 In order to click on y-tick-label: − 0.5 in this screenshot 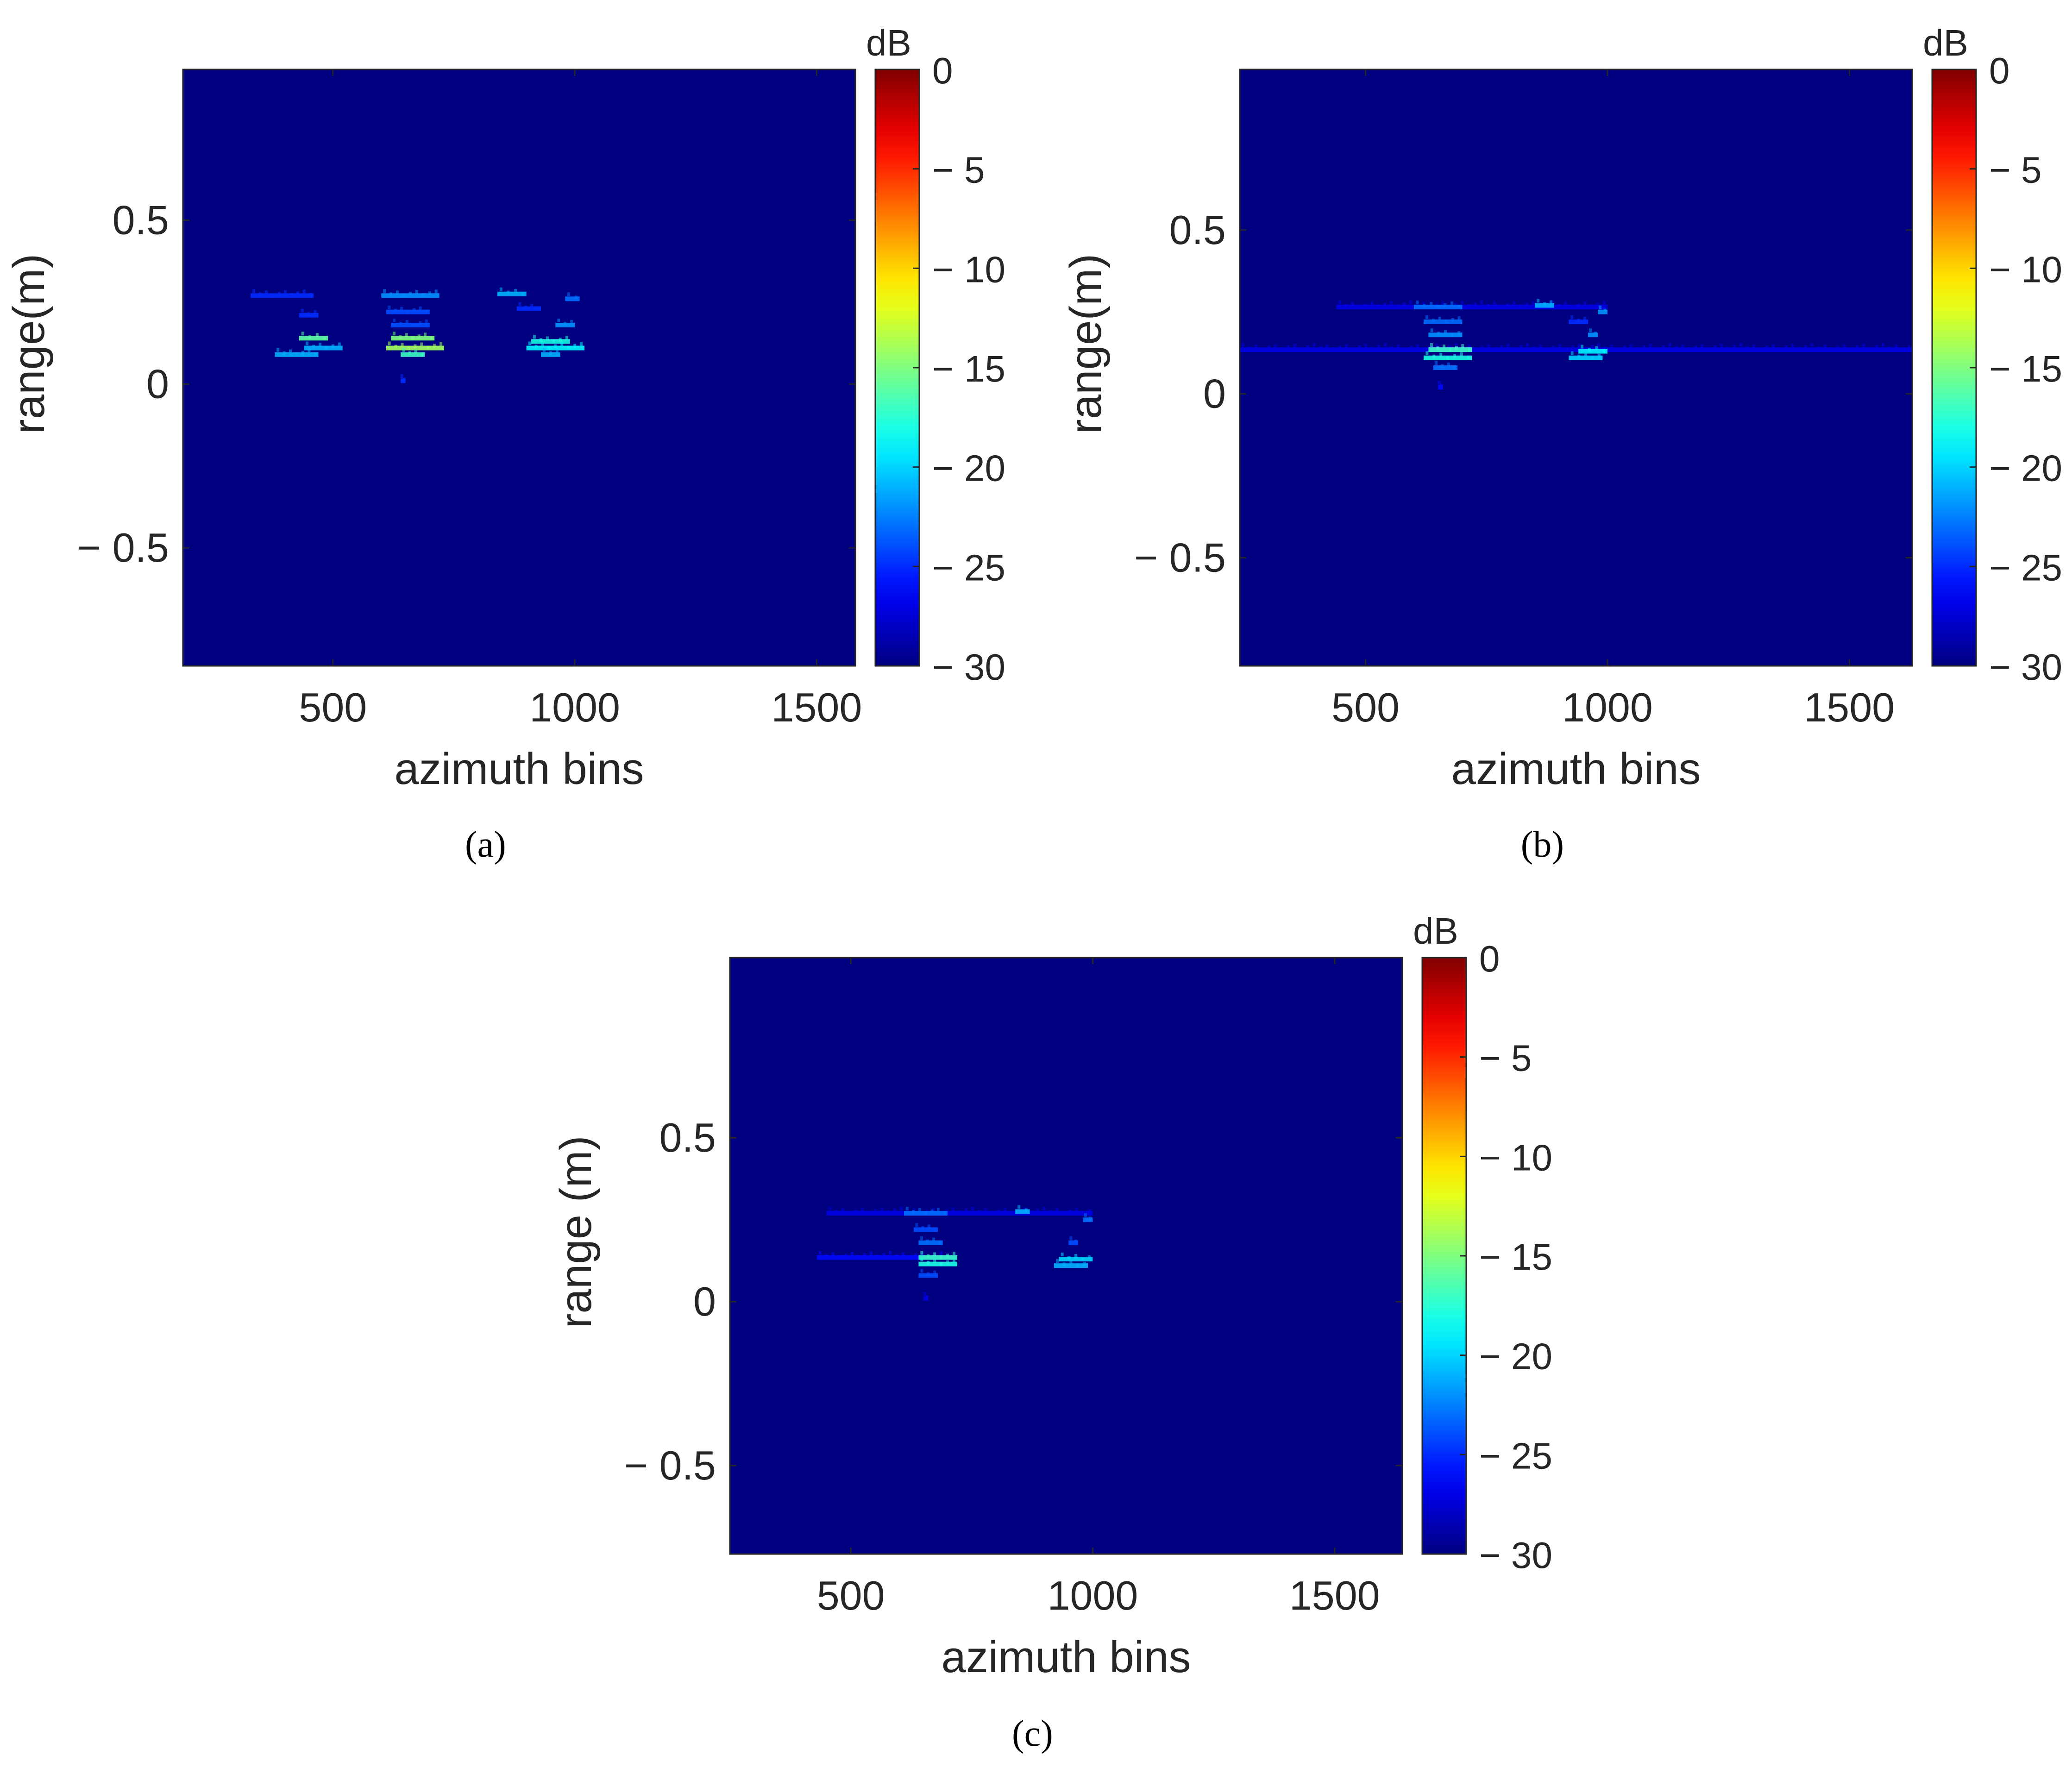, I will do `click(670, 1465)`.